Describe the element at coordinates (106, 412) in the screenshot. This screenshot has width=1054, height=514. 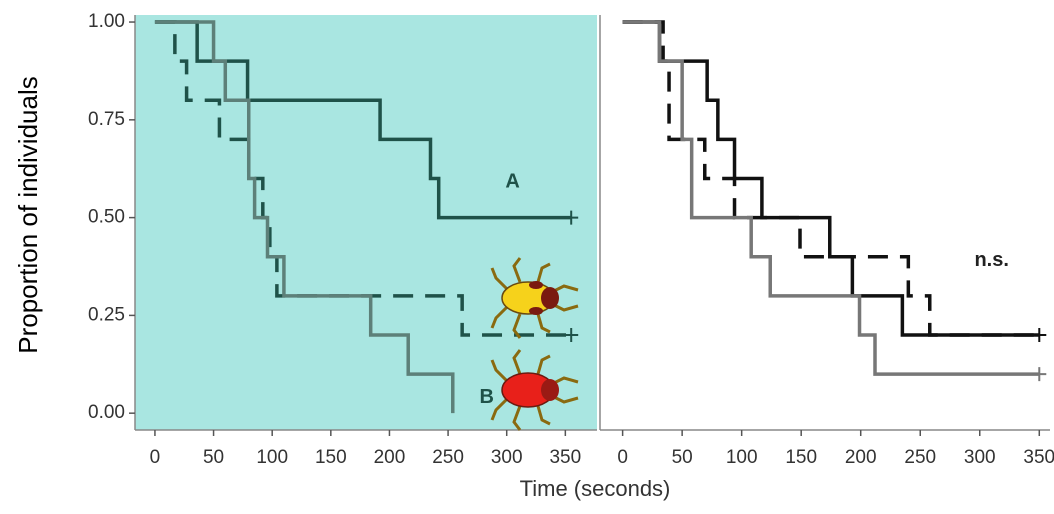
I see `y-tick-label: 0.00` at that location.